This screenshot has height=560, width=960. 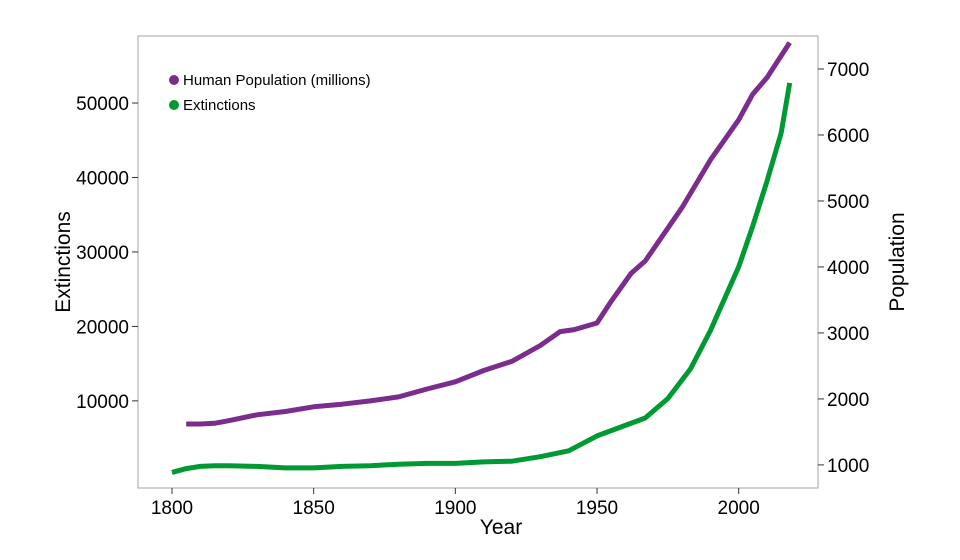 I want to click on left-y-tick-label: 20000, so click(x=102, y=327).